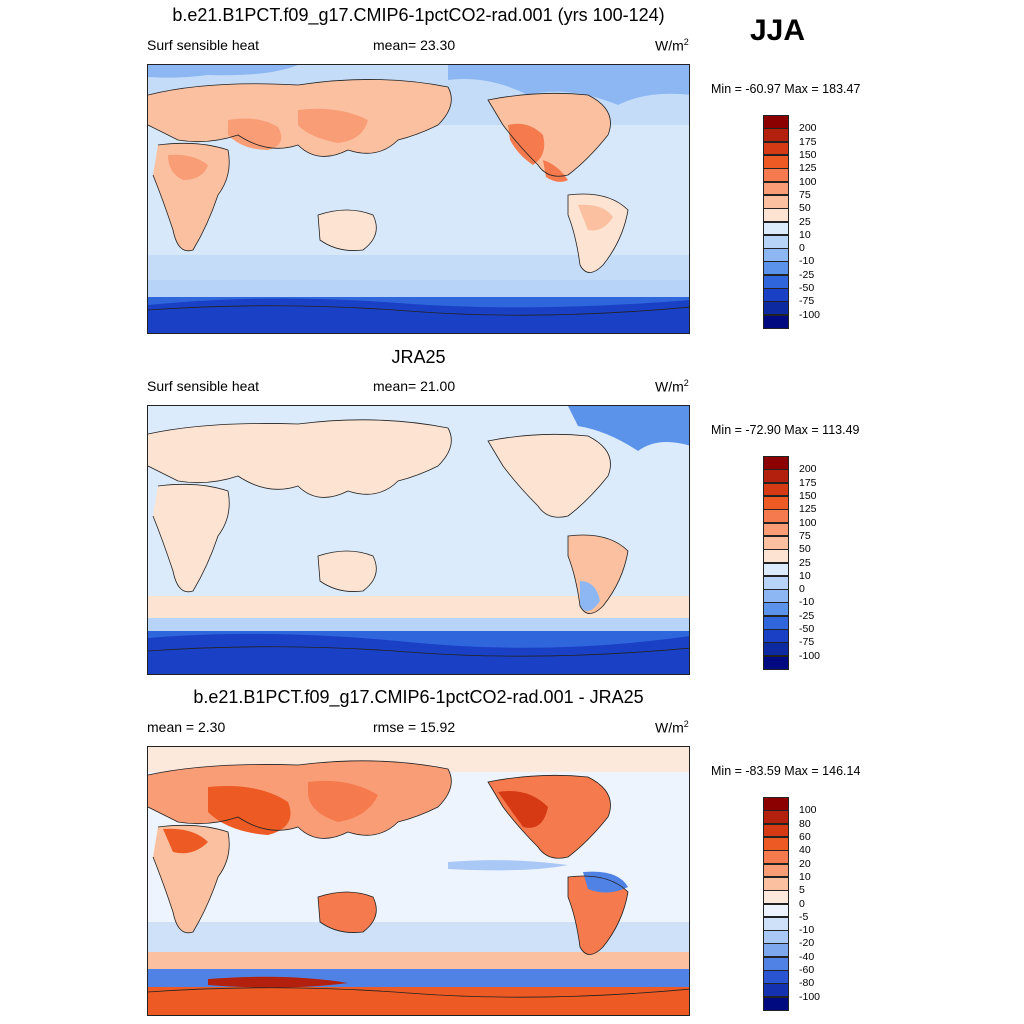 The image size is (1024, 1024). I want to click on colorbar-label: 150, so click(808, 495).